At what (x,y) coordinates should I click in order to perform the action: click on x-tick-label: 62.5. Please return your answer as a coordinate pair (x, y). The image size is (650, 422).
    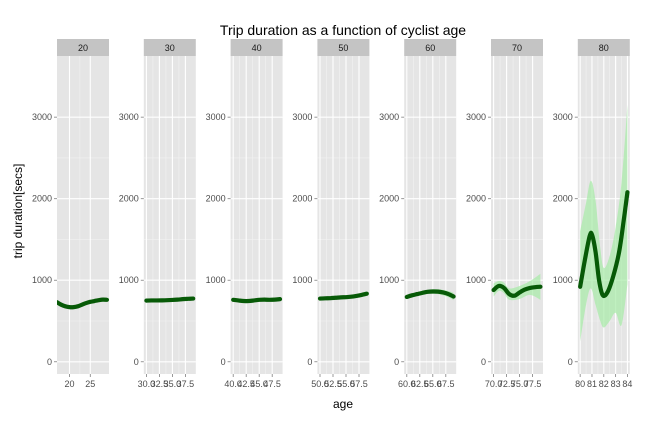
    Looking at the image, I should click on (420, 384).